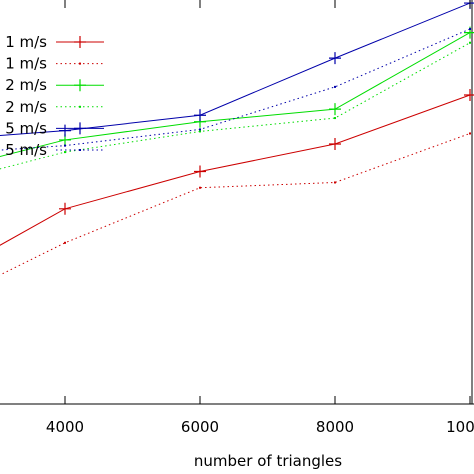 This screenshot has width=474, height=474. What do you see at coordinates (200, 427) in the screenshot?
I see `x-tick-label: 6000` at bounding box center [200, 427].